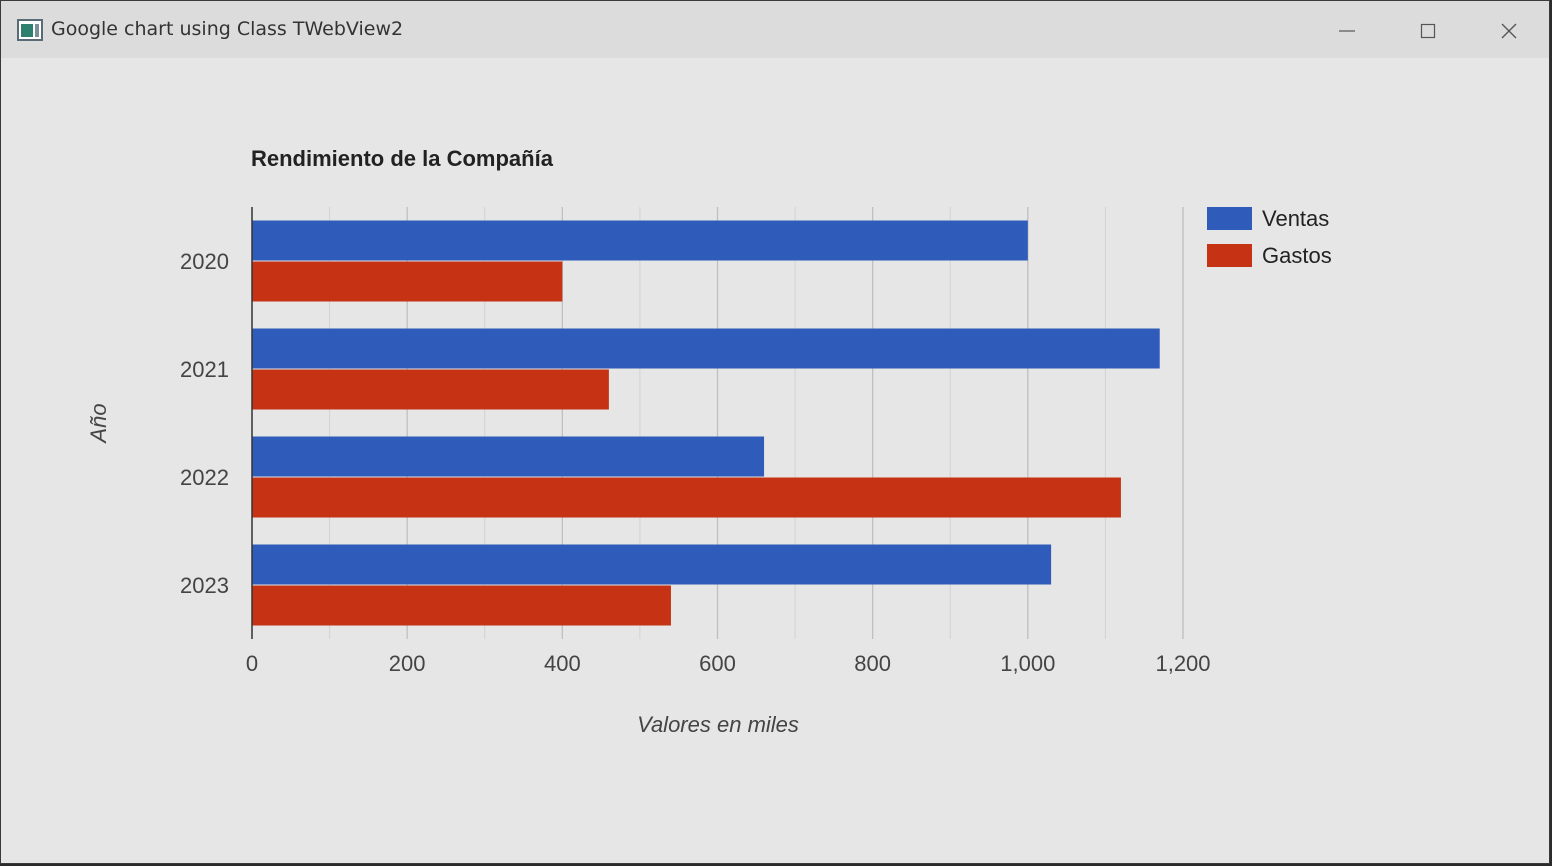 The height and width of the screenshot is (866, 1552). I want to click on legend-swatch-gastos, so click(1229, 255).